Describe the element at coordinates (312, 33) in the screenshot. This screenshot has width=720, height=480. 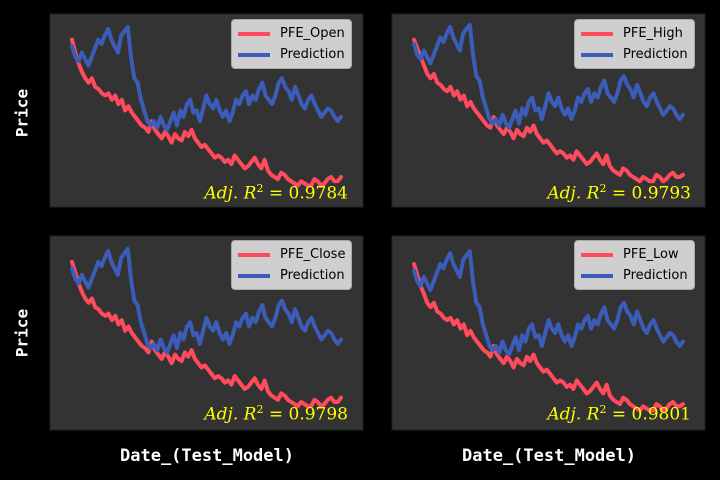
I see `legend-label-actual: PFE_Open` at that location.